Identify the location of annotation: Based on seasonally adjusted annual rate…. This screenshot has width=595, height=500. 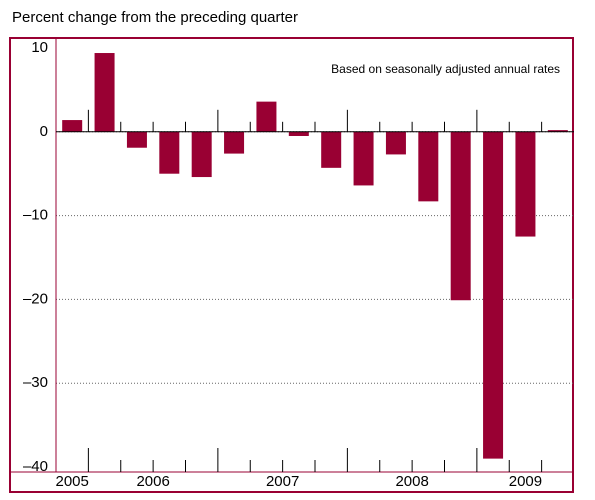
(445, 69).